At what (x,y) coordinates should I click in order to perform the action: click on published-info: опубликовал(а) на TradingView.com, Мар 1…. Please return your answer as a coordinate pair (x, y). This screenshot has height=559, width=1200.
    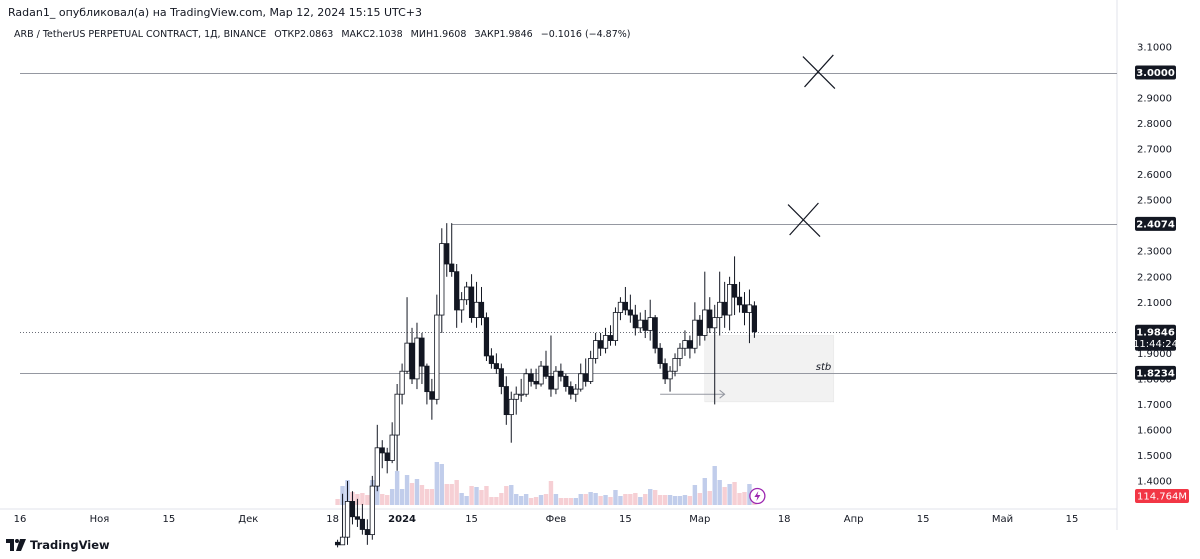
    Looking at the image, I should click on (240, 12).